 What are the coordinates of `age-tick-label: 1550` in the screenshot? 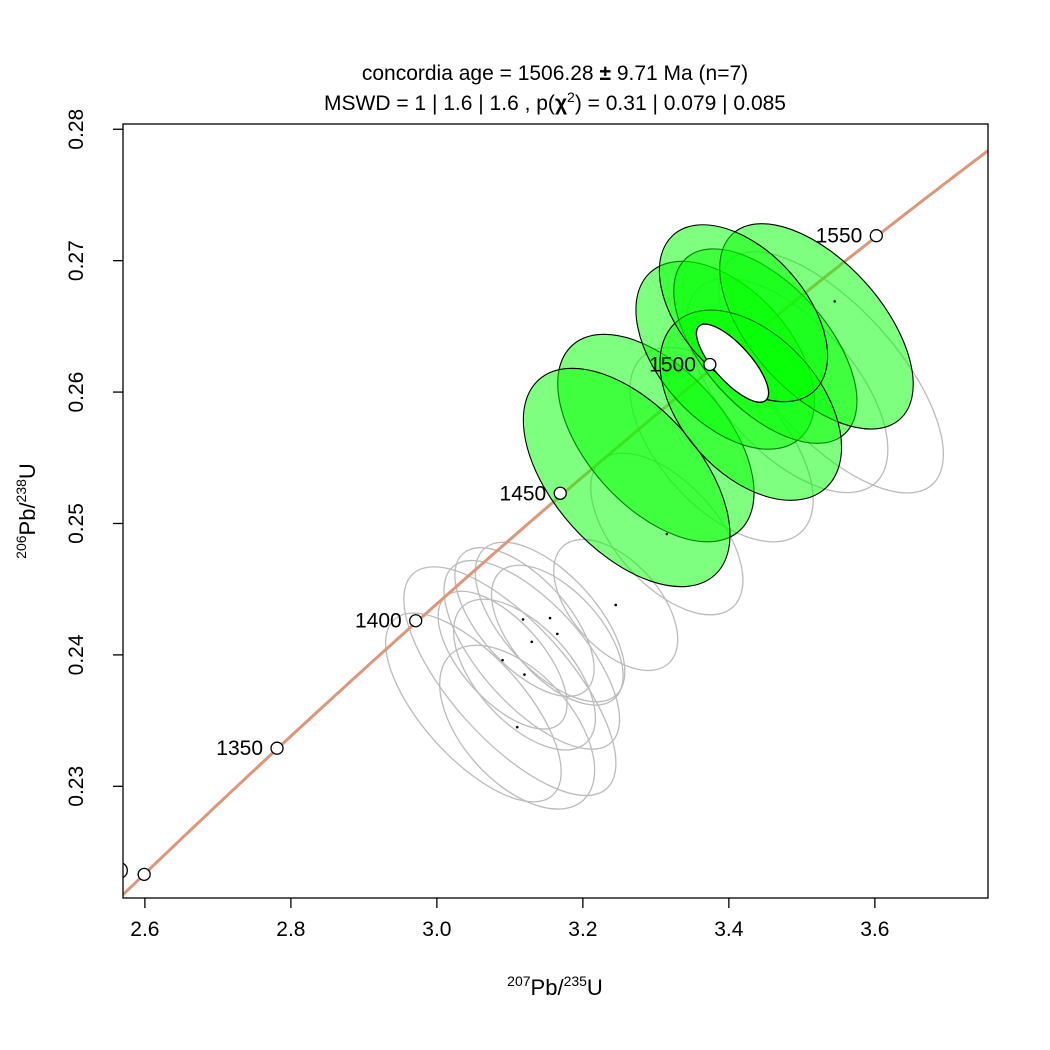 It's located at (839, 236).